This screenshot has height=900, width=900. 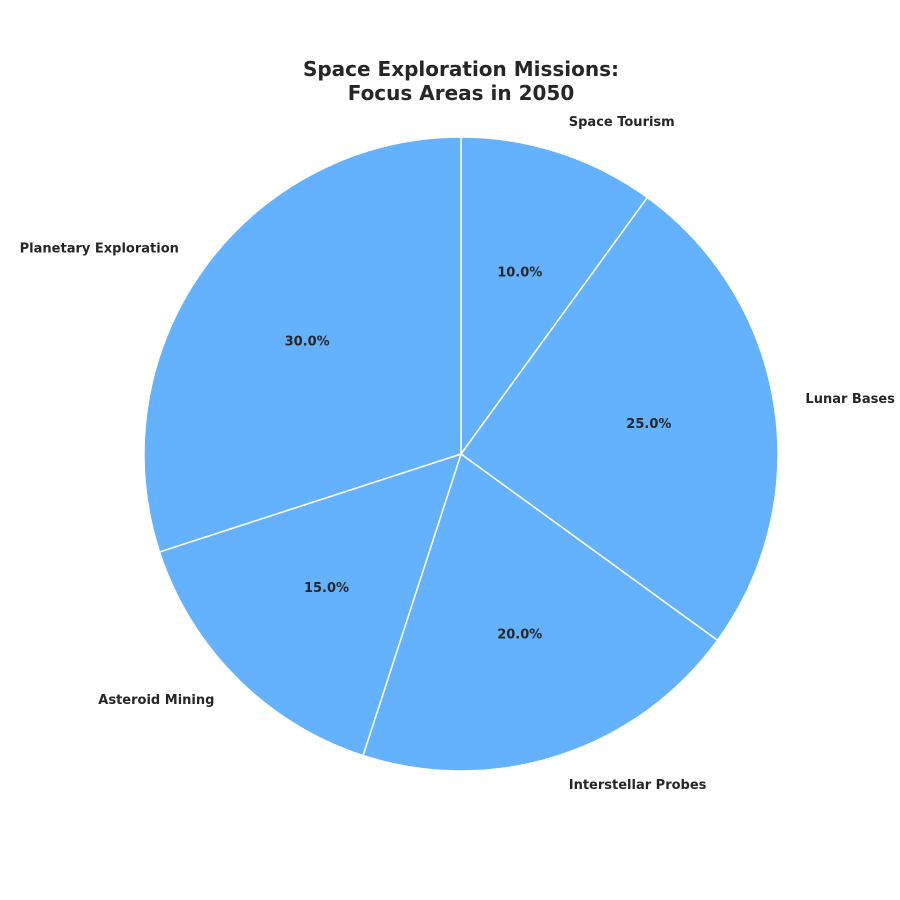 What do you see at coordinates (554, 296) in the screenshot?
I see `pie-slice-space-tourism` at bounding box center [554, 296].